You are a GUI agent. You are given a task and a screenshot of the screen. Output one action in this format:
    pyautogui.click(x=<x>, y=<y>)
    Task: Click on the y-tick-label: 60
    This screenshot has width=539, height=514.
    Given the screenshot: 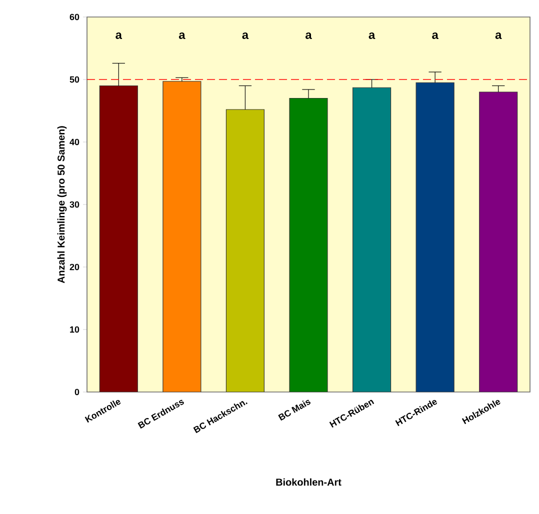 What is the action you would take?
    pyautogui.click(x=75, y=17)
    